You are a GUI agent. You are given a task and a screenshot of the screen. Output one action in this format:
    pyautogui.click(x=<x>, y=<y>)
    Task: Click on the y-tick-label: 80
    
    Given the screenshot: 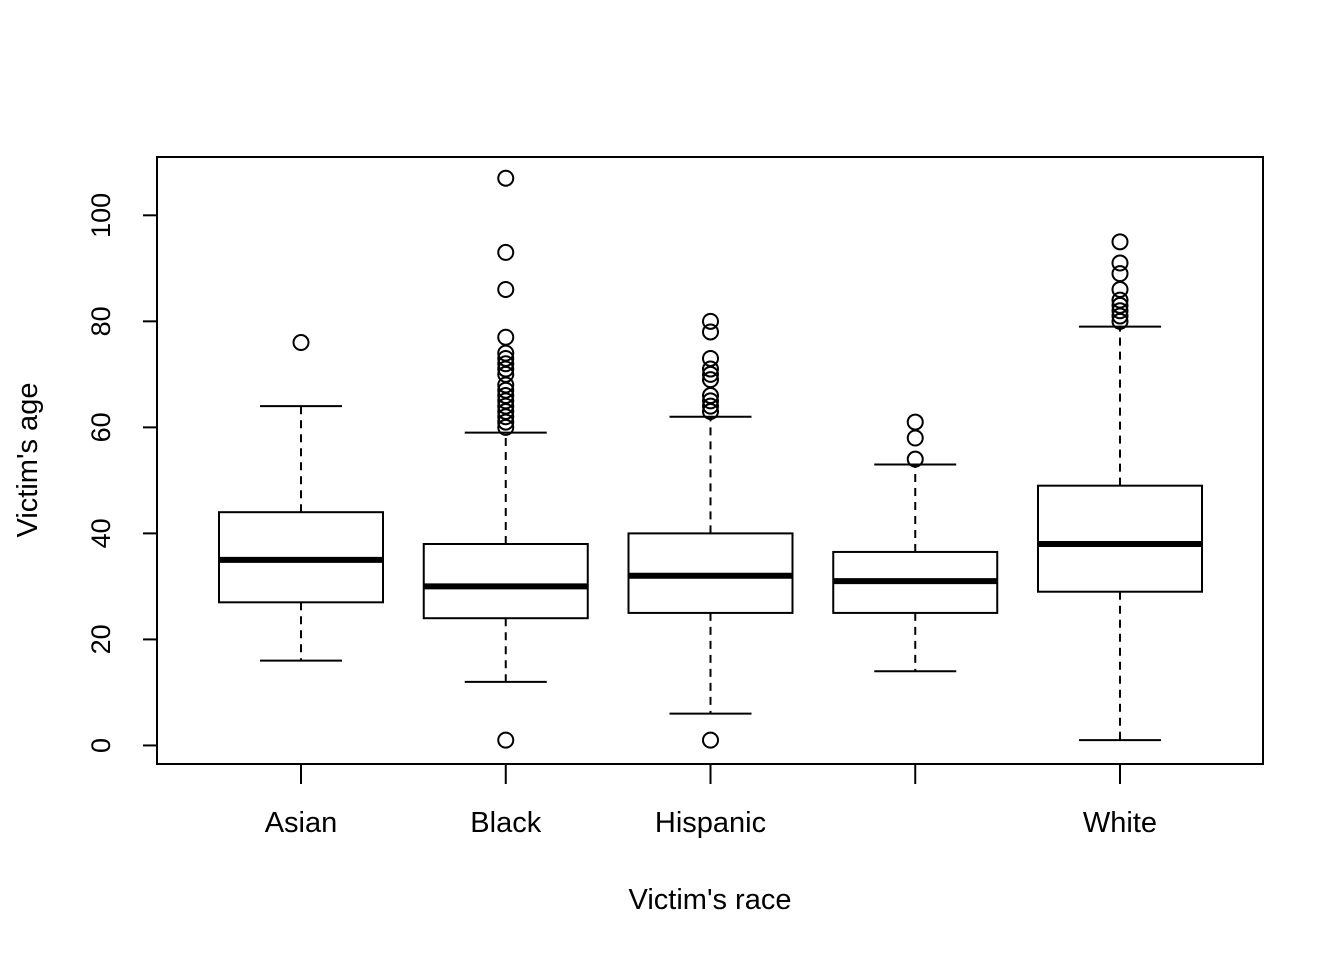 What is the action you would take?
    pyautogui.click(x=101, y=321)
    